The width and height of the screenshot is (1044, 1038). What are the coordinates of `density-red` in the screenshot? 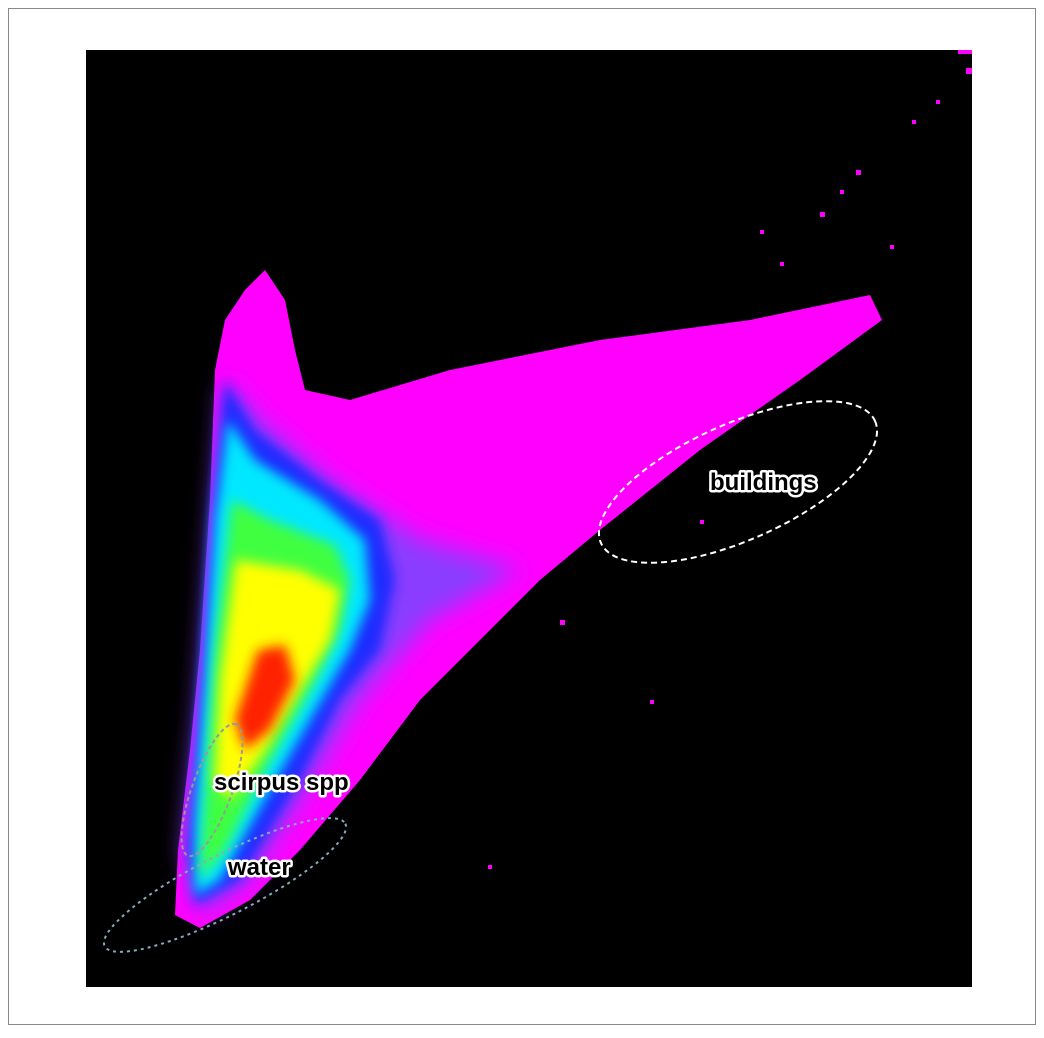 It's located at (265, 697).